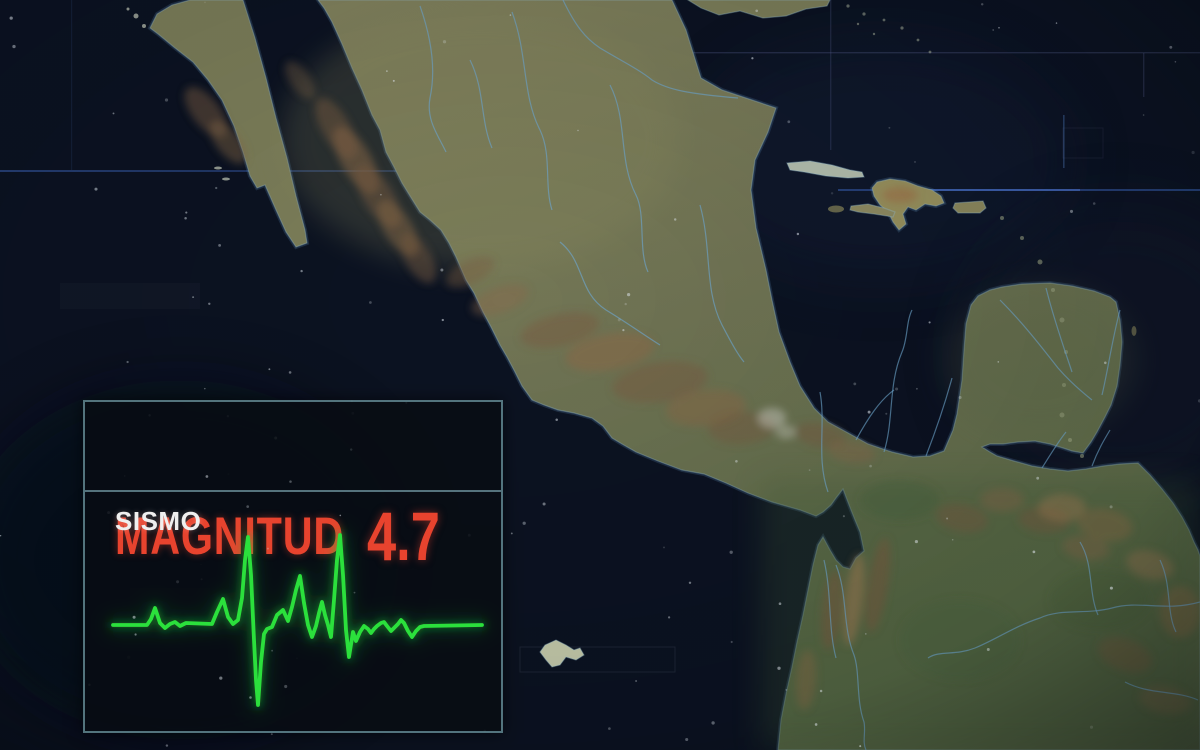 The image size is (1200, 750). I want to click on sismo-label: SISMO, so click(158, 521).